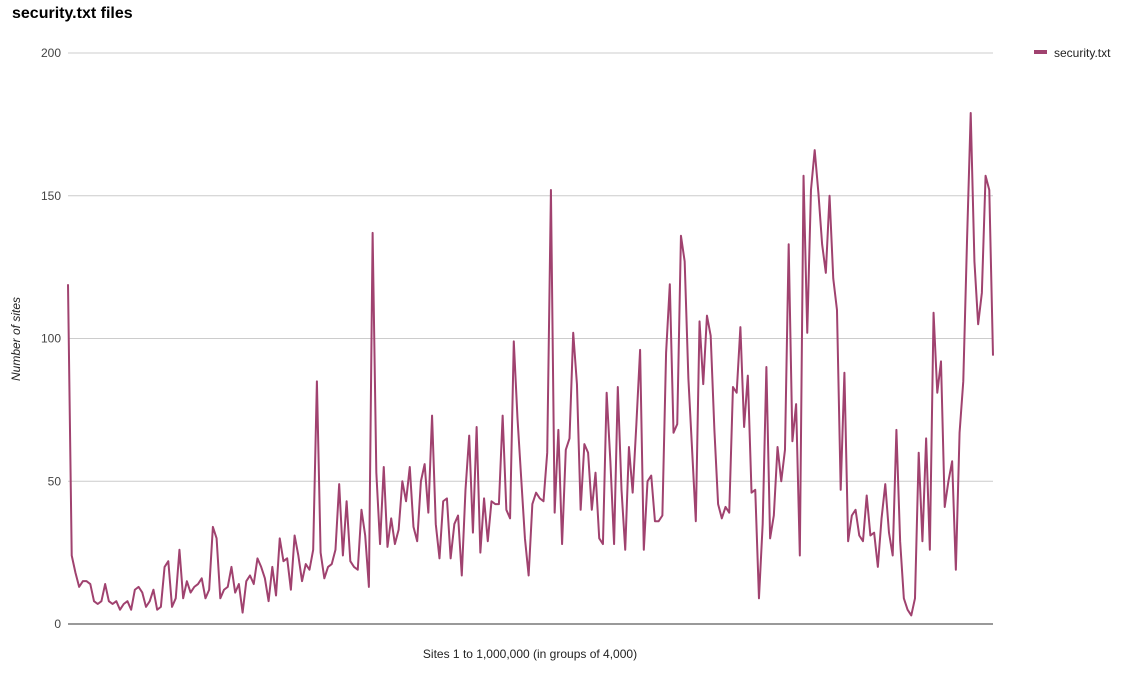  I want to click on y-tick-label: 150, so click(51, 196).